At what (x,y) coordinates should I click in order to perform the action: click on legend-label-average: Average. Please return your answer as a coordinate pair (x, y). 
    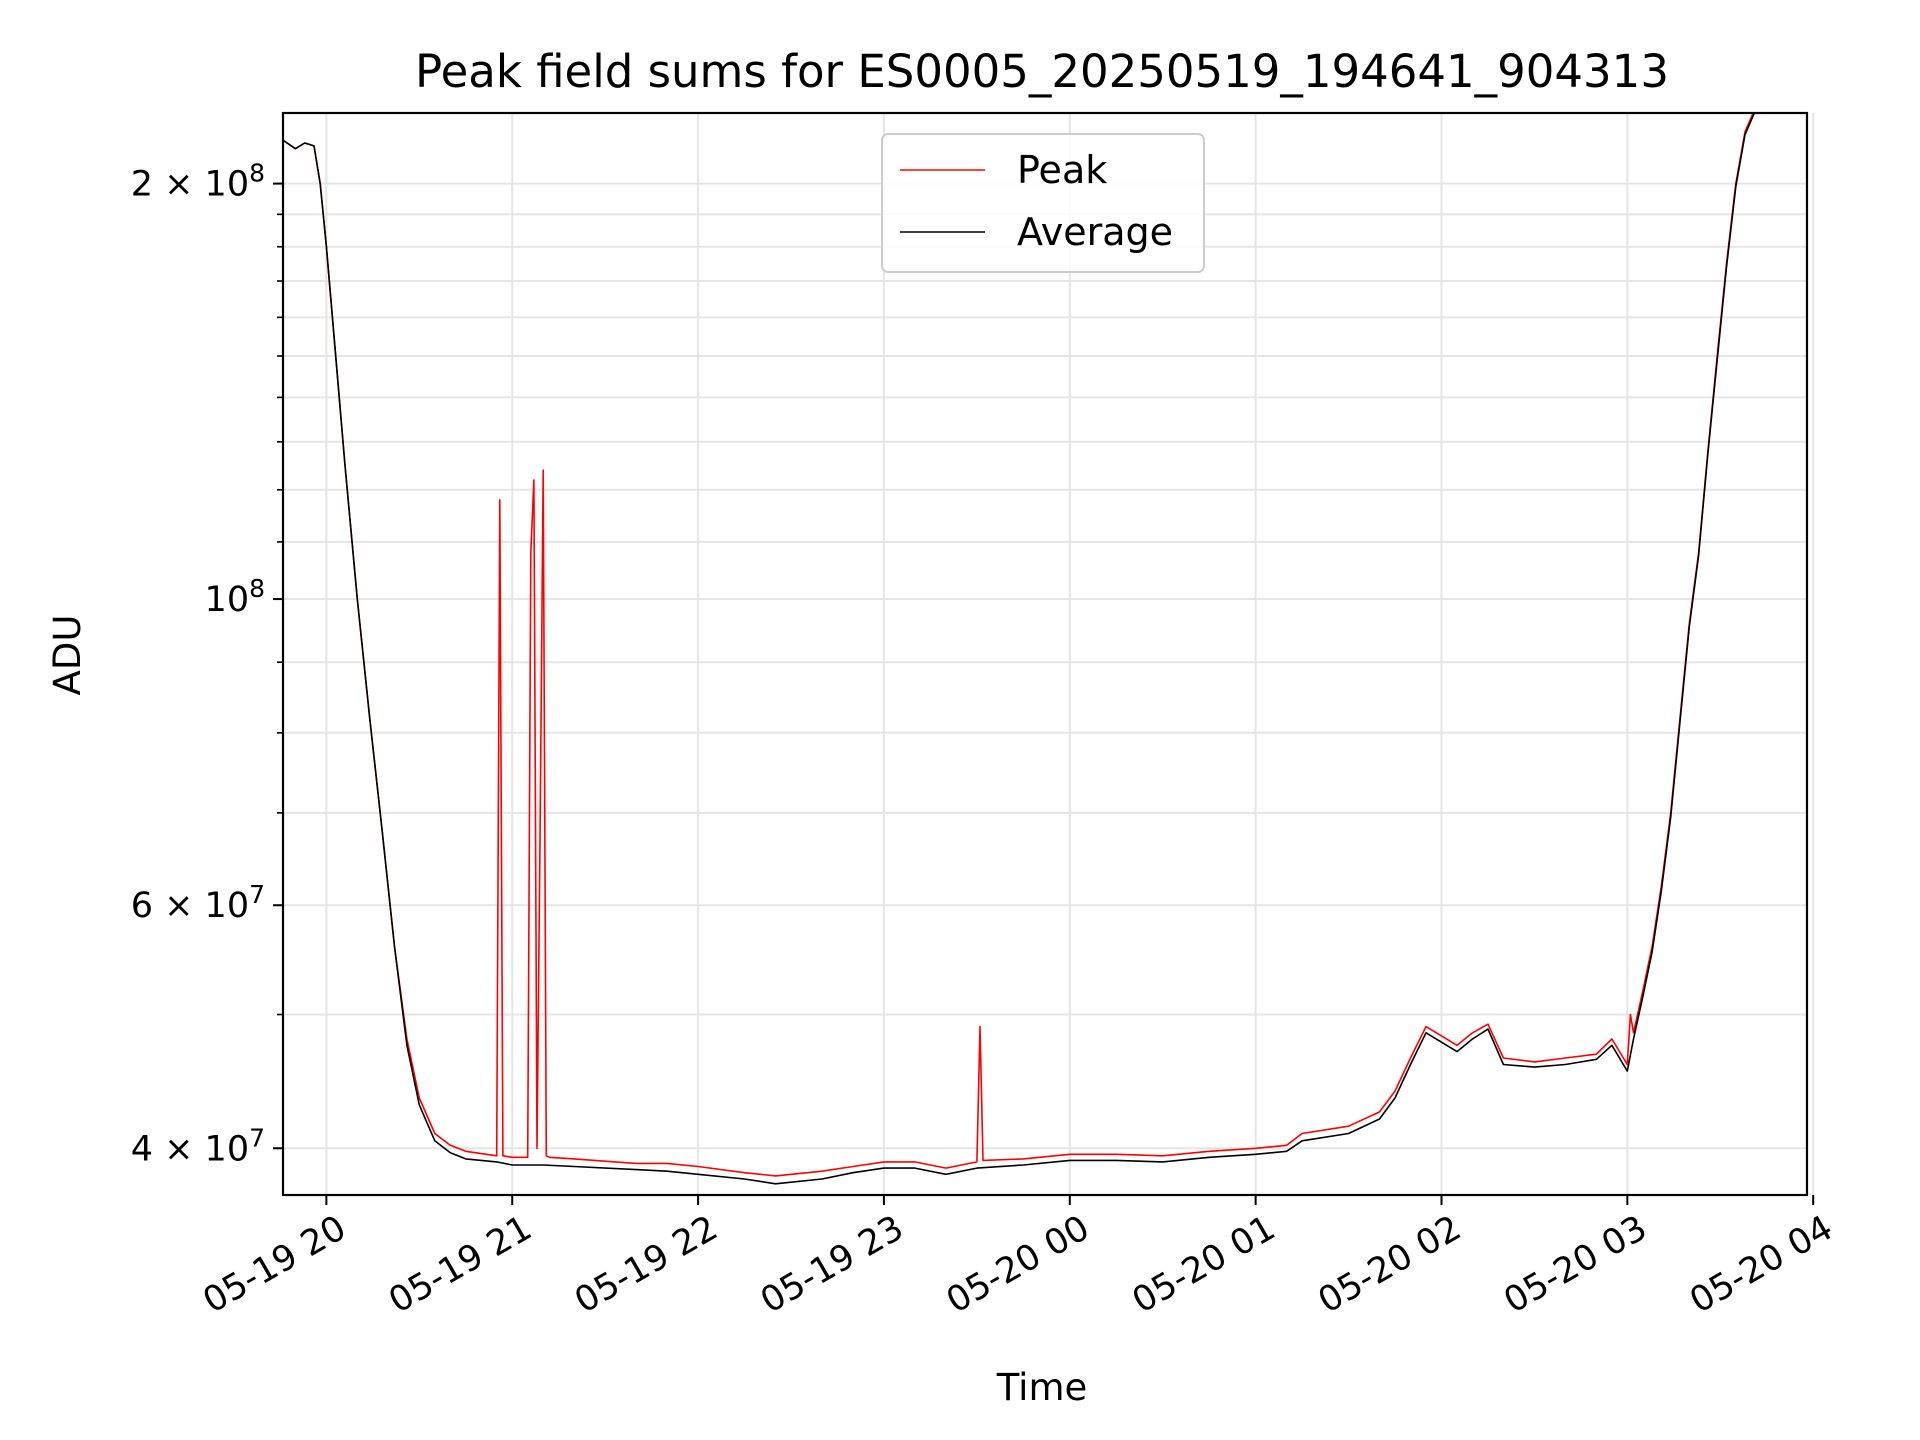
    Looking at the image, I should click on (1095, 232).